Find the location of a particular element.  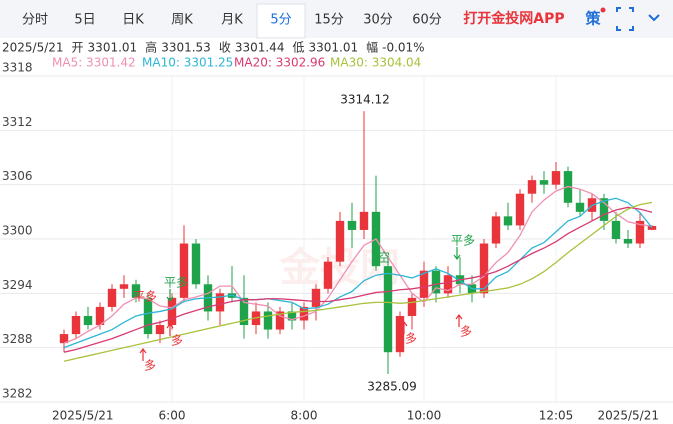

tabs: 分时 5日 日K 周K 月K 5分 15分 30分 60分 is located at coordinates (232, 21).